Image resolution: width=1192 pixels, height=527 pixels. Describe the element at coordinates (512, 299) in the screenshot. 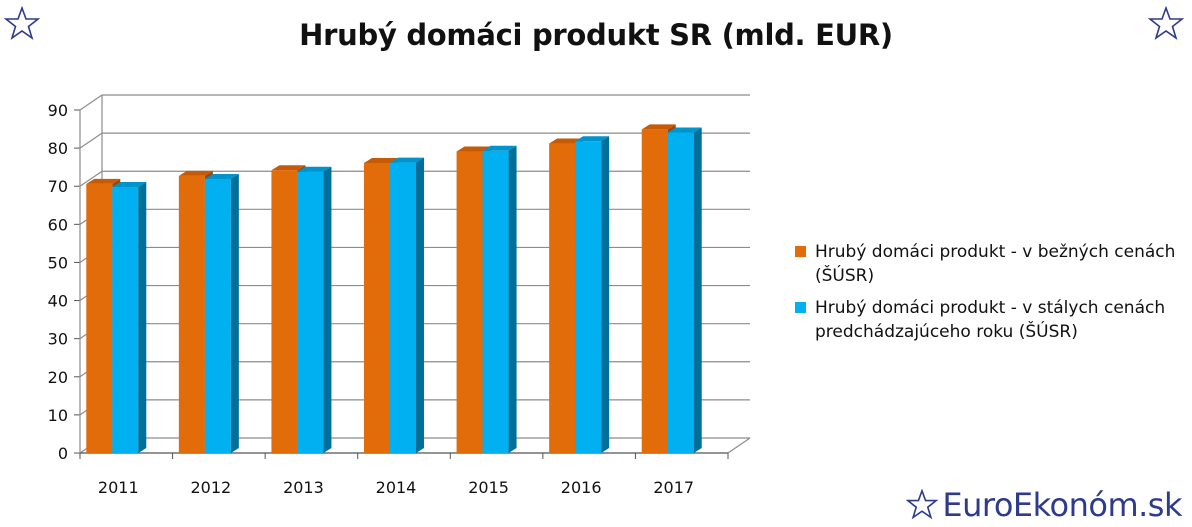

I see `bar-side-2015-s2` at that location.